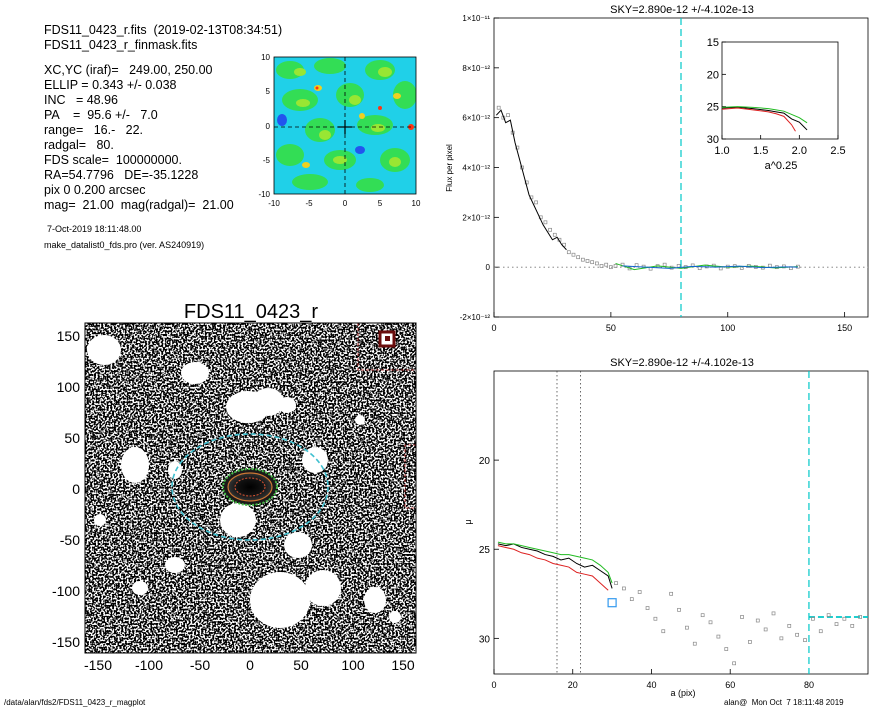 This screenshot has width=885, height=708. What do you see at coordinates (781, 166) in the screenshot?
I see `inset-xlabel: a^0.25` at bounding box center [781, 166].